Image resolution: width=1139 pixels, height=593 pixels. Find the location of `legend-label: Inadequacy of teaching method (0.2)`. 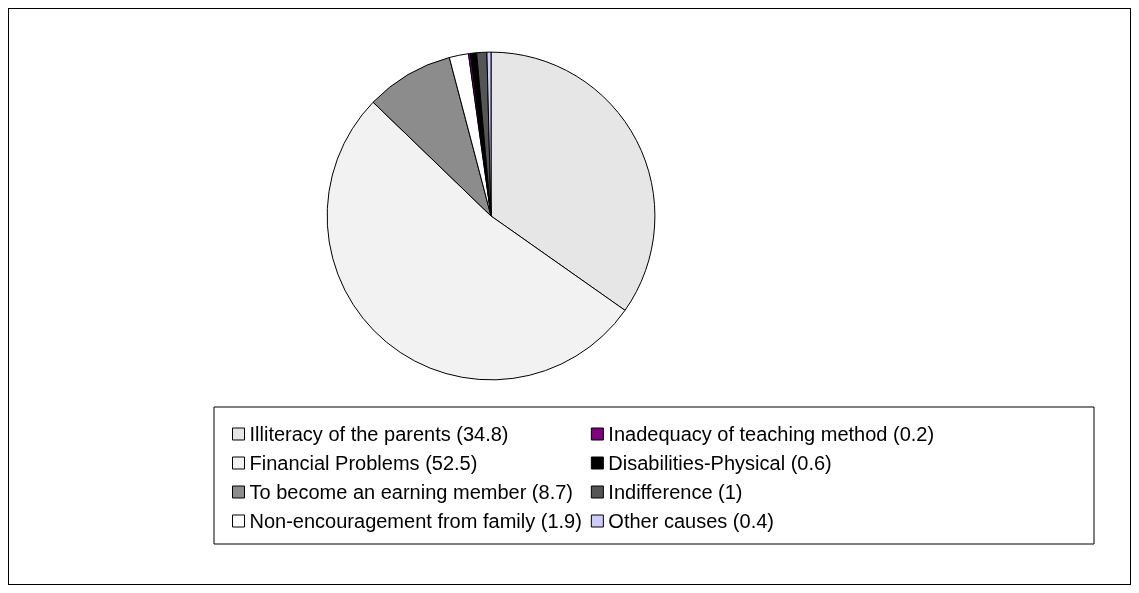

legend-label: Inadequacy of teaching method (0.2) is located at coordinates (771, 434).